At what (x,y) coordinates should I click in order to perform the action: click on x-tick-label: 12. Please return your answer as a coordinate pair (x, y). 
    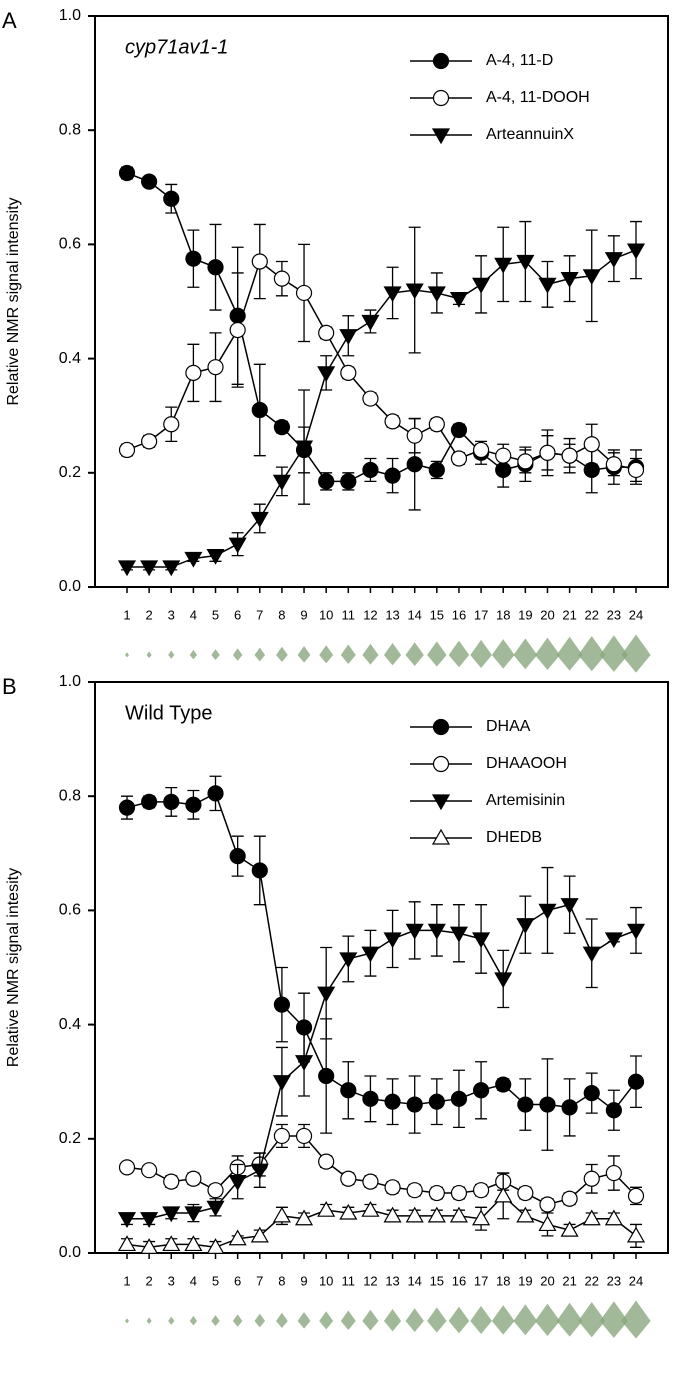
    Looking at the image, I should click on (370, 1280).